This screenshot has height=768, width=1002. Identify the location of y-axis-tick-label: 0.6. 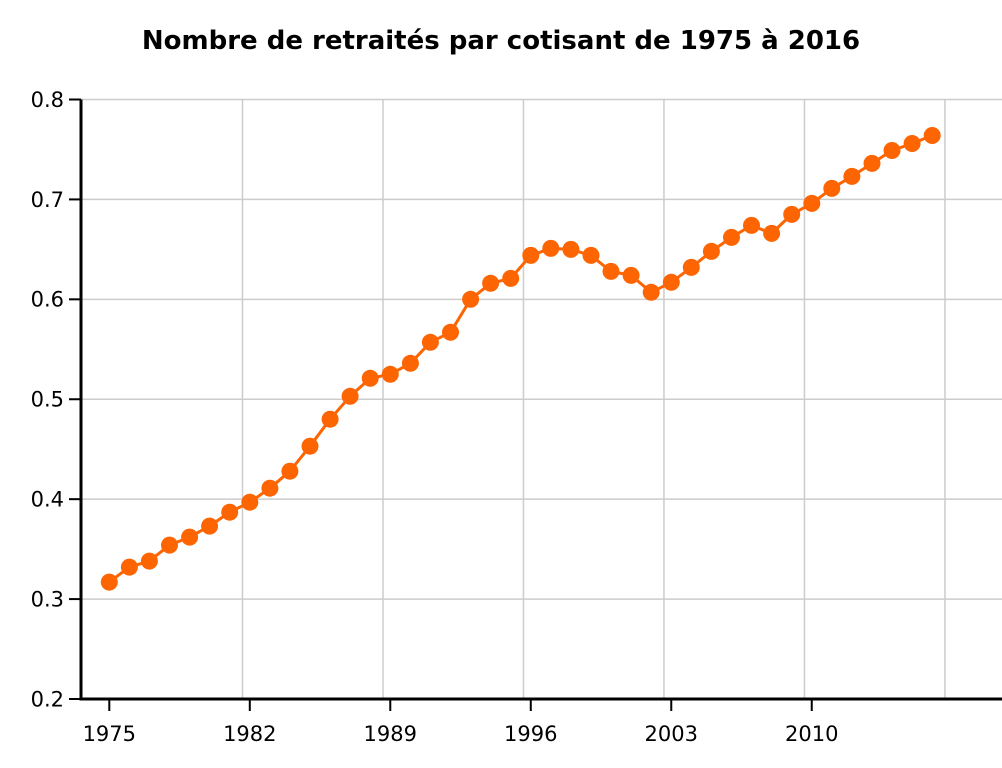
(47, 300).